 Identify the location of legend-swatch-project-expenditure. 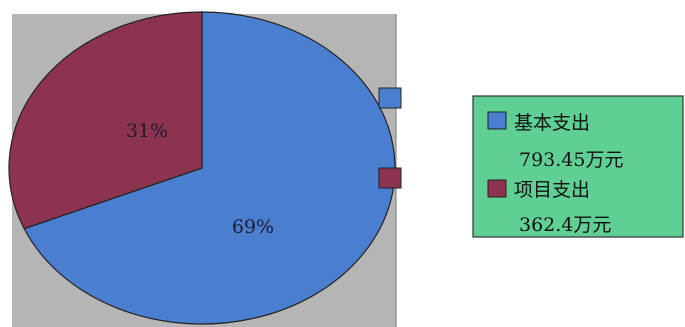
(497, 188).